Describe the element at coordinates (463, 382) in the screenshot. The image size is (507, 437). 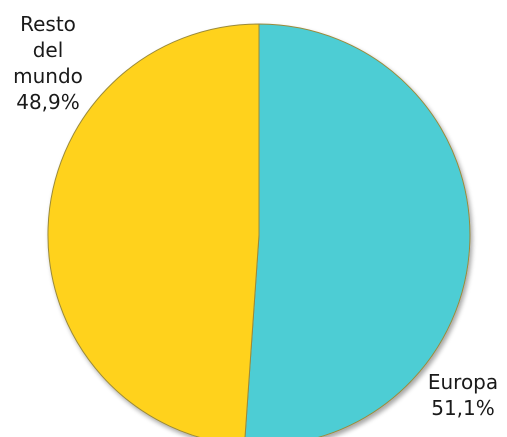
I see `slice-label-line: Europa` at that location.